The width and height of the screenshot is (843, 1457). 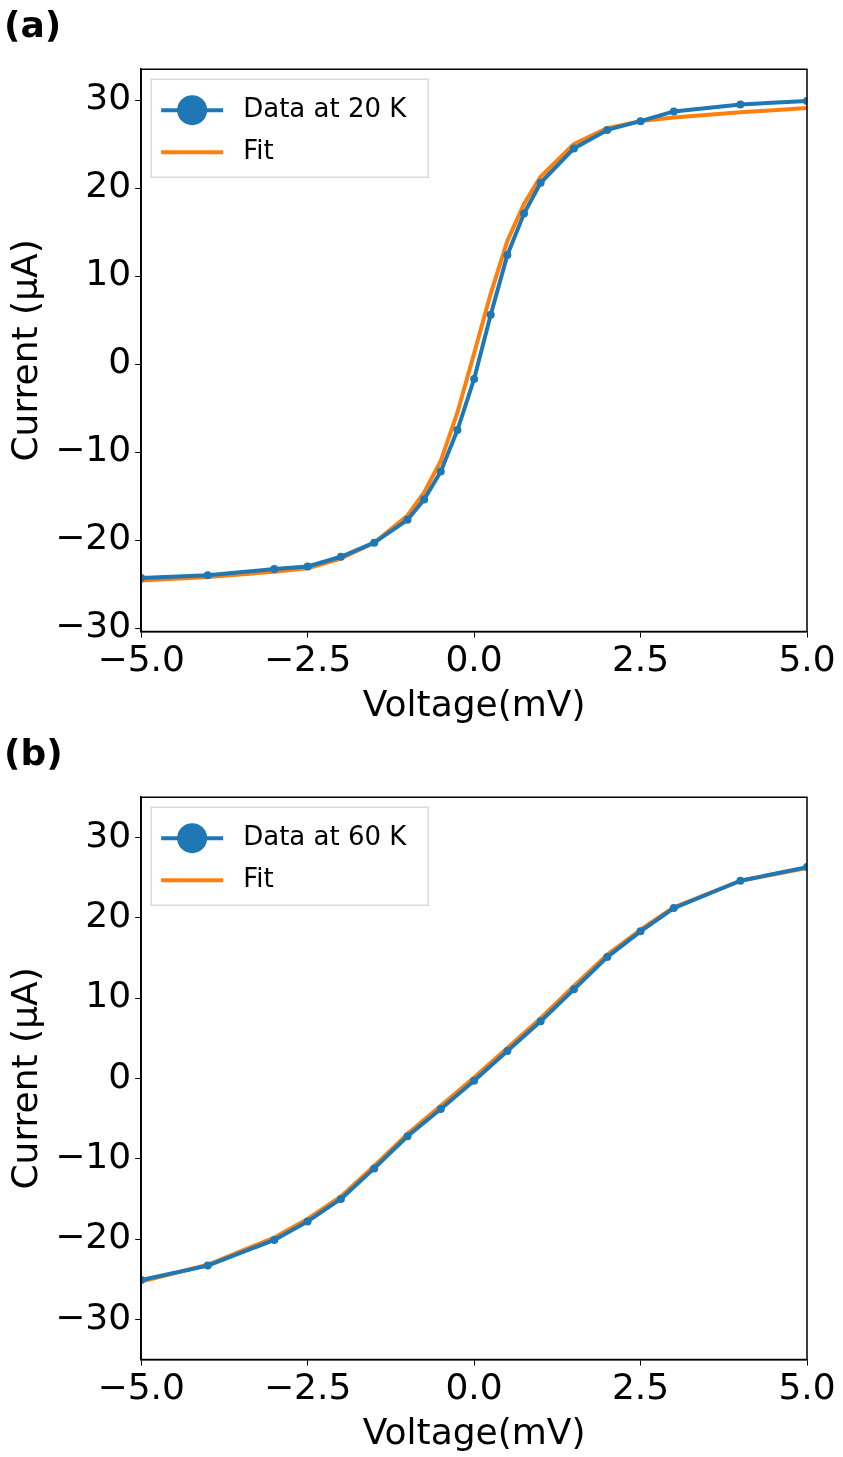 I want to click on x-tick-label: −5.0, so click(x=141, y=1386).